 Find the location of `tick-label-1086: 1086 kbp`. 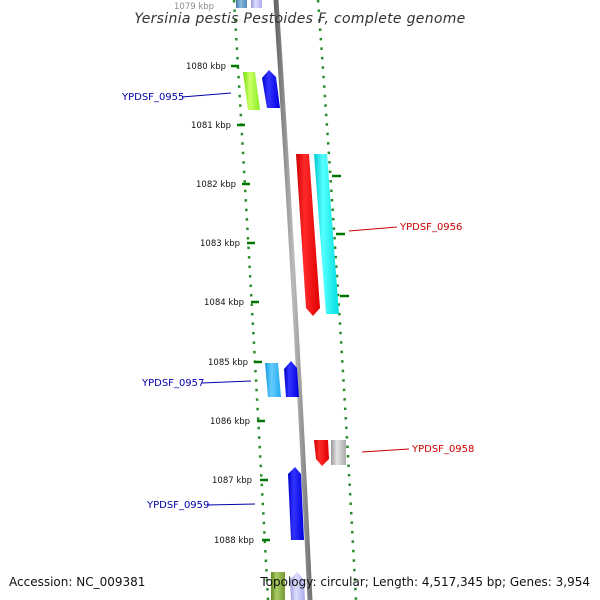

tick-label-1086: 1086 kbp is located at coordinates (230, 422).